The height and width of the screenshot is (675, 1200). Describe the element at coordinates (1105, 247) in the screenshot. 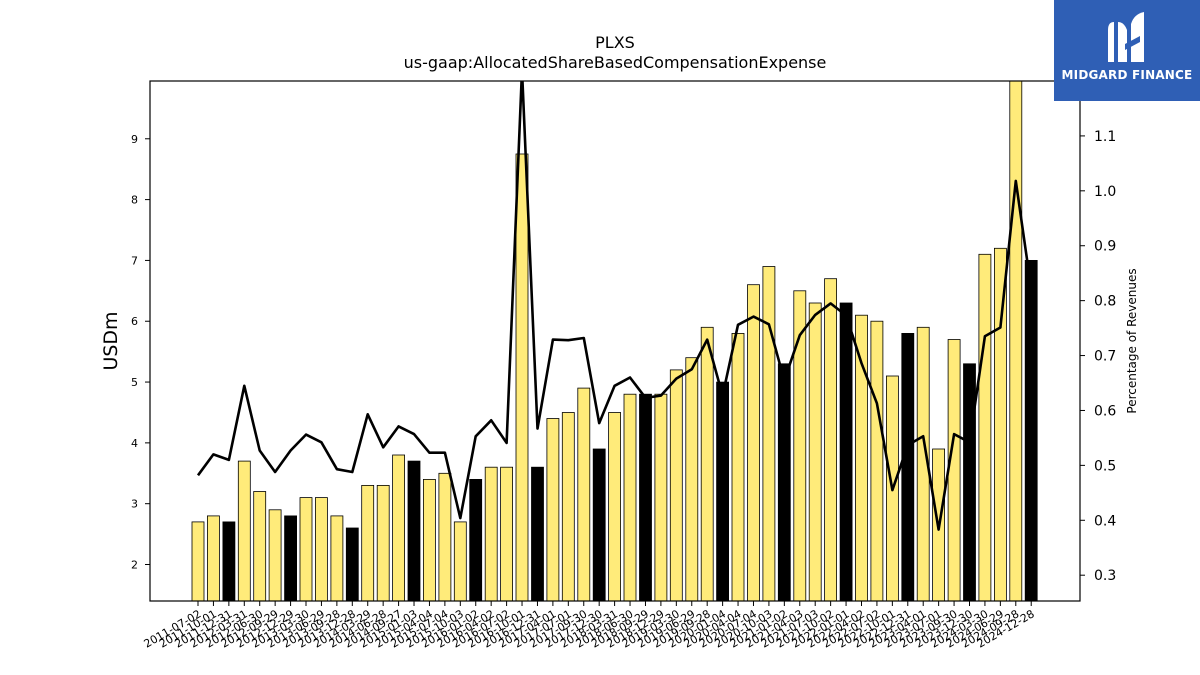

I see `y2-tick-label: 0.9` at that location.